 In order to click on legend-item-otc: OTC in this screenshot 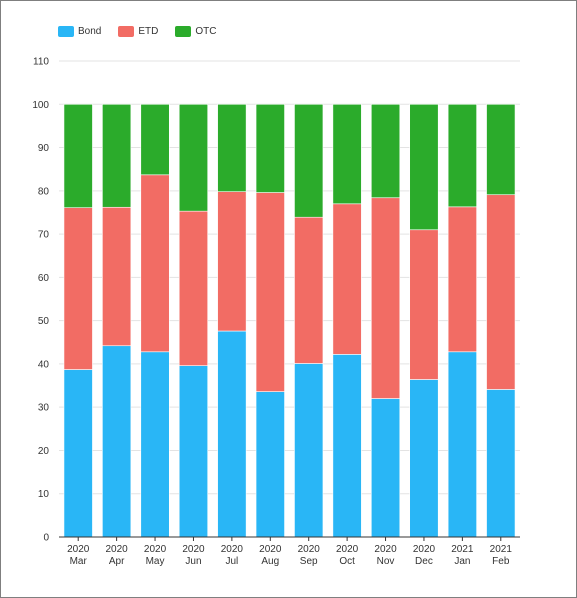, I will do `click(195, 31)`.